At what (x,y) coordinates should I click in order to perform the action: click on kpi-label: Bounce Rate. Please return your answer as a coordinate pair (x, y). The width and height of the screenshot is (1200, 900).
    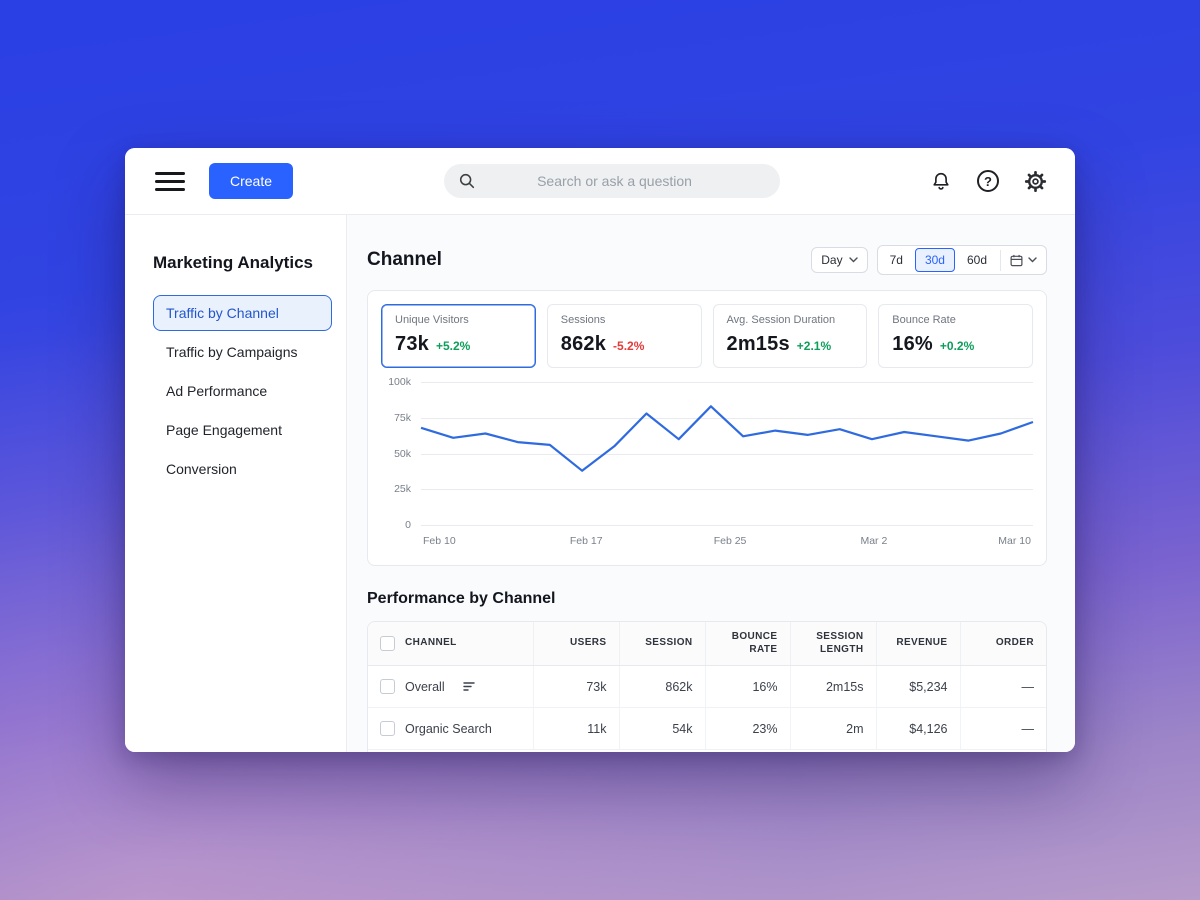
    Looking at the image, I should click on (924, 320).